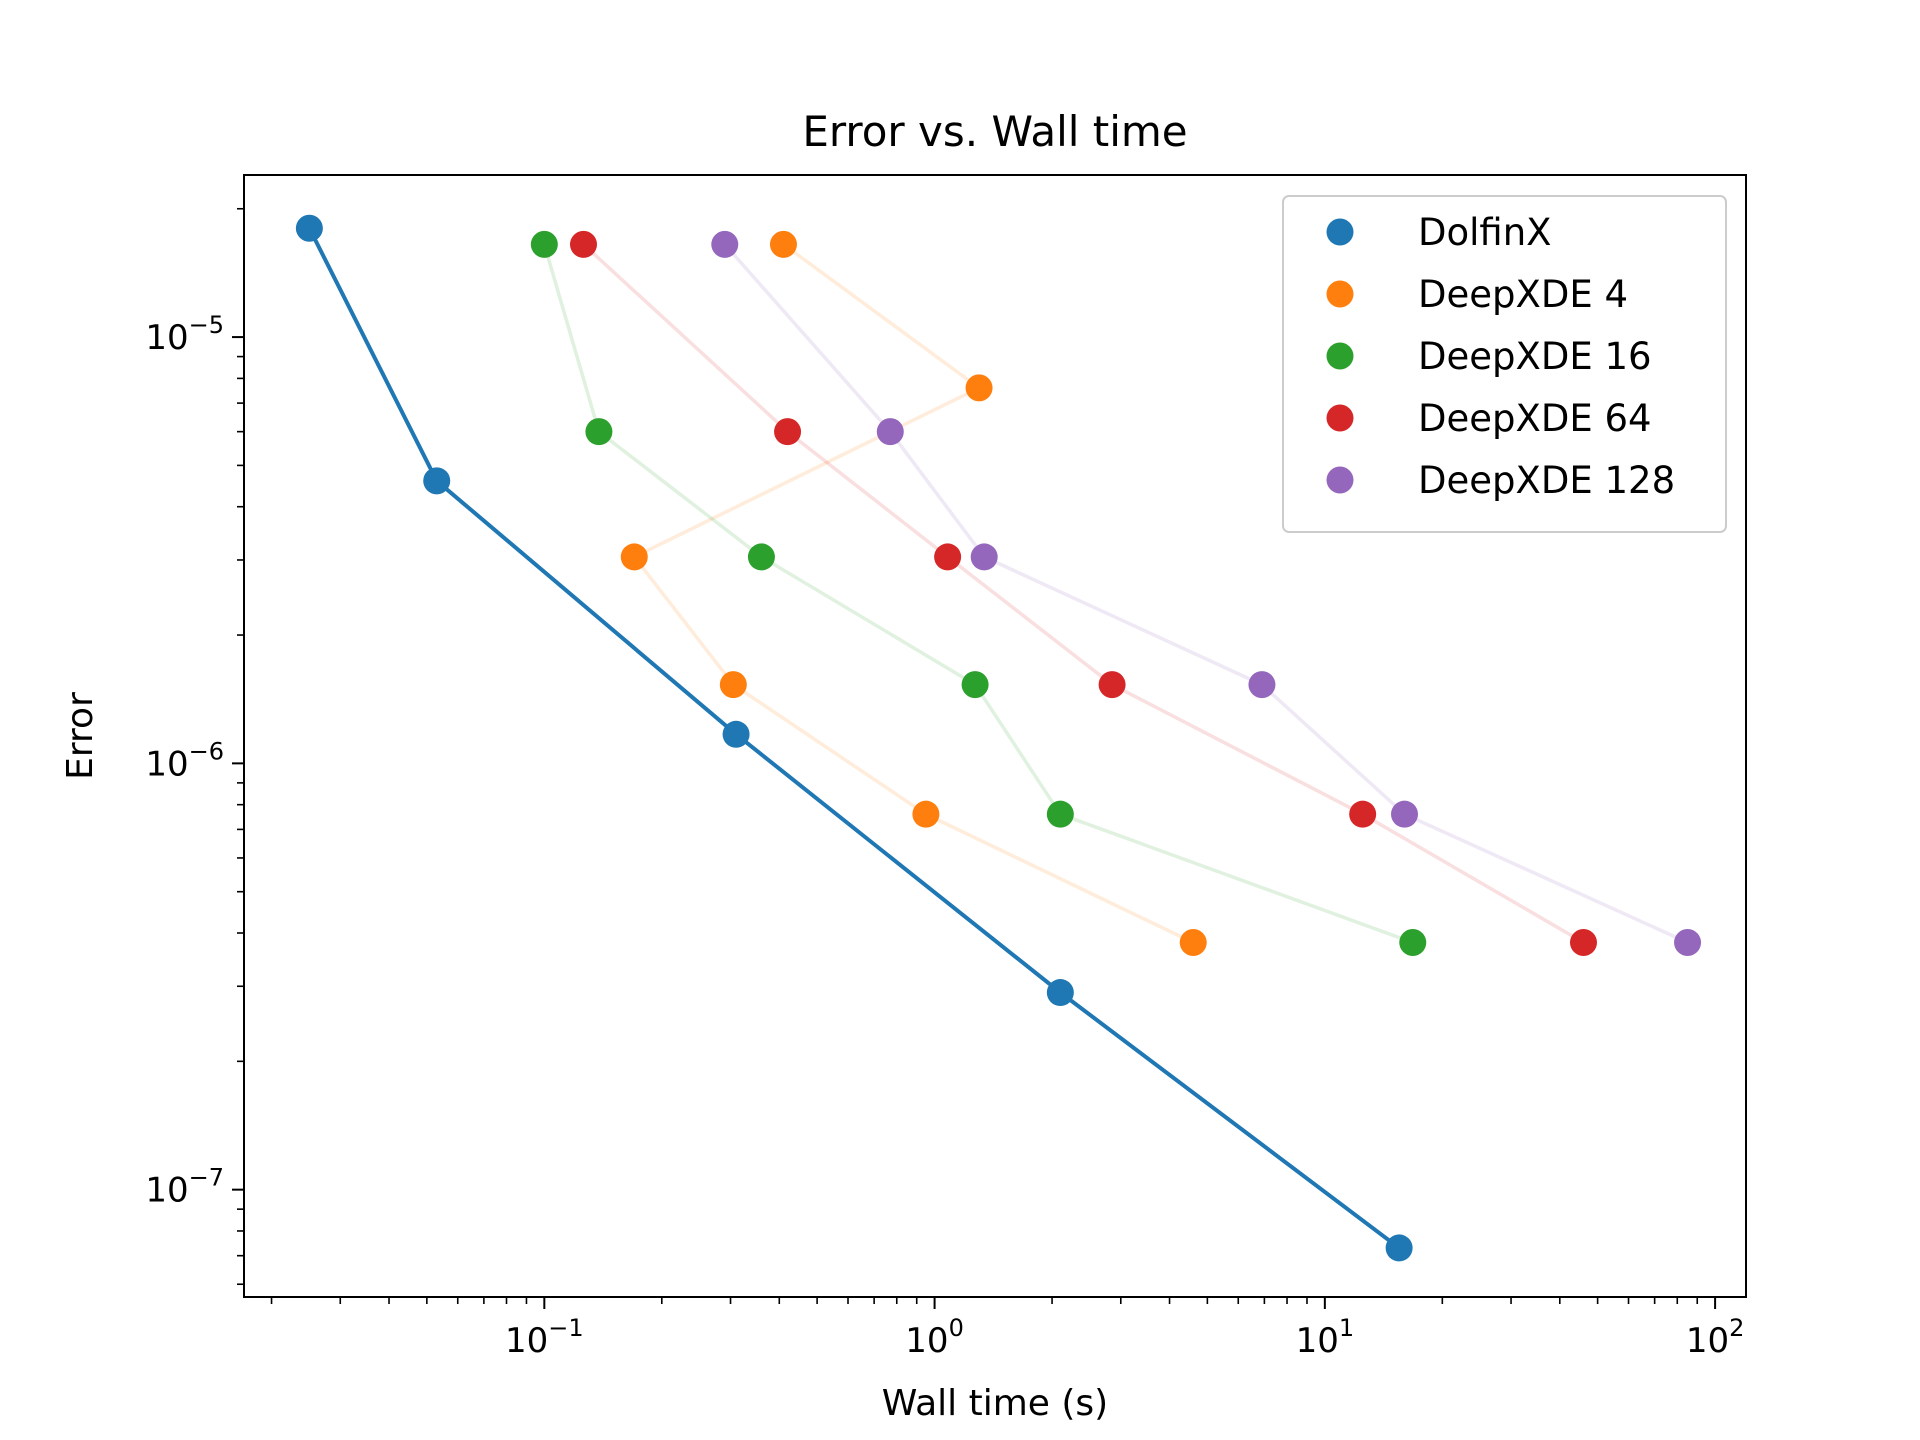  I want to click on x-tick-exponent: 2, so click(1736, 1328).